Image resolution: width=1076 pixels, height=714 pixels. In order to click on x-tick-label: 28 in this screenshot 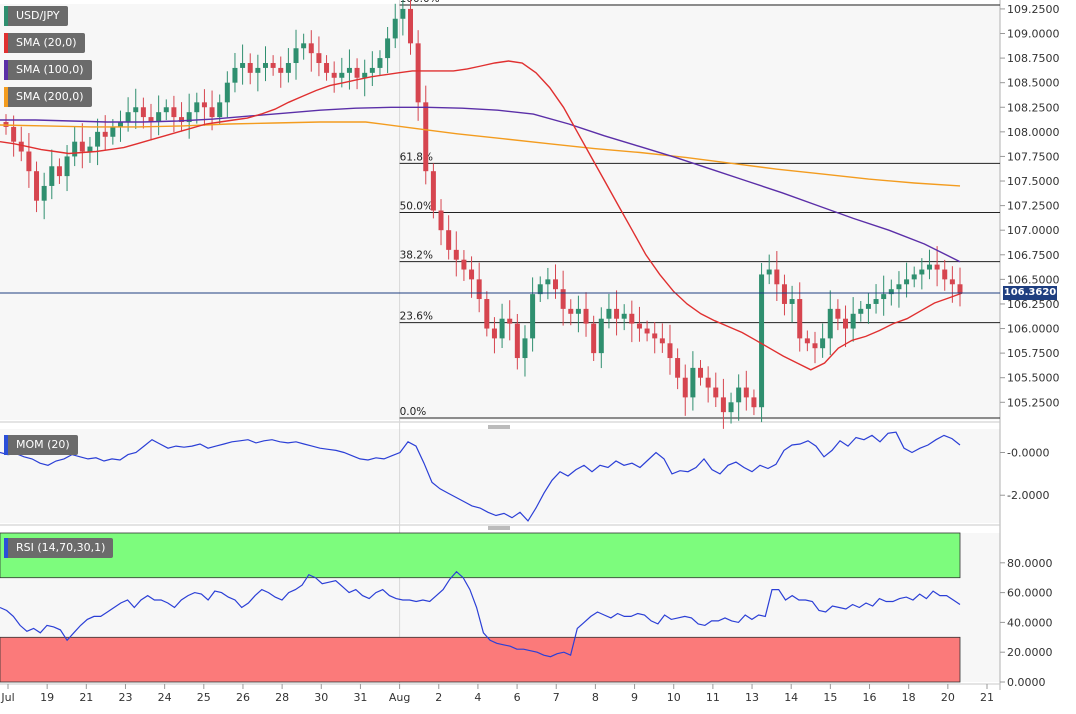, I will do `click(282, 697)`.